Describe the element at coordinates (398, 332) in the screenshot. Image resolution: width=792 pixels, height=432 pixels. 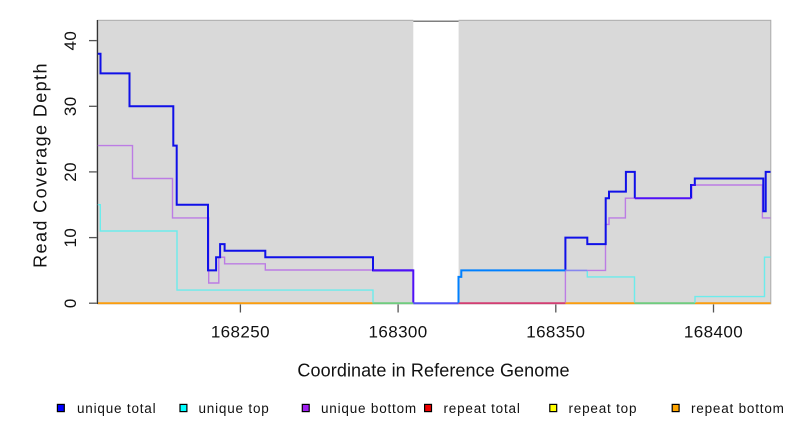
I see `svg-text: 168300` at that location.